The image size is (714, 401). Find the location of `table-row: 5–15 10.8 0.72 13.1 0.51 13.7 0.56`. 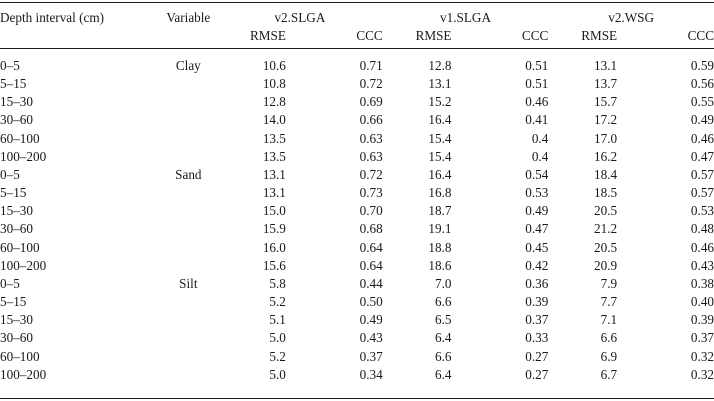

table-row: 5–15 10.8 0.72 13.1 0.51 13.7 0.56 is located at coordinates (357, 84).